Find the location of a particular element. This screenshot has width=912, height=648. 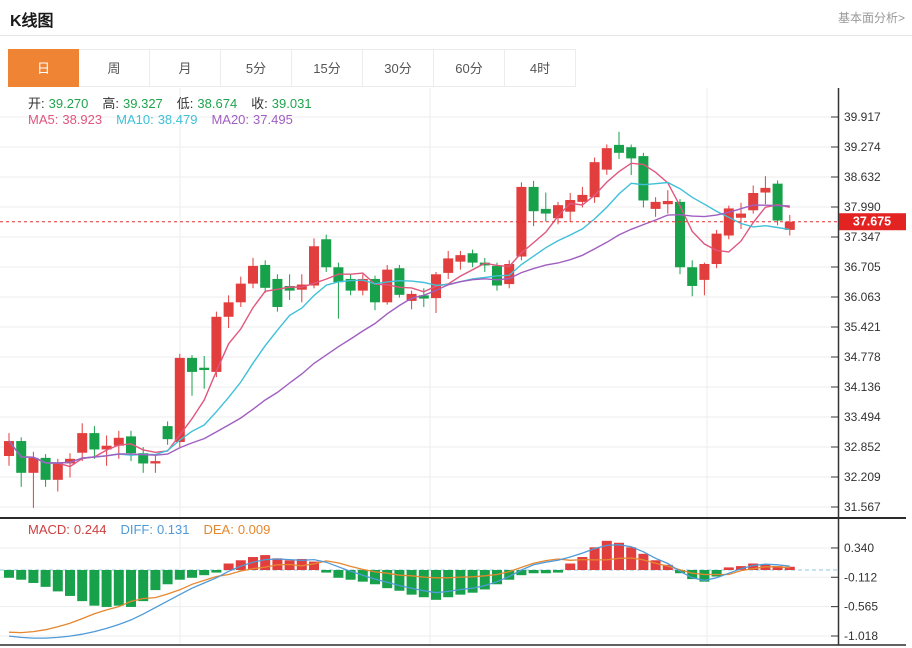

svg-text: 36.063 is located at coordinates (862, 297).